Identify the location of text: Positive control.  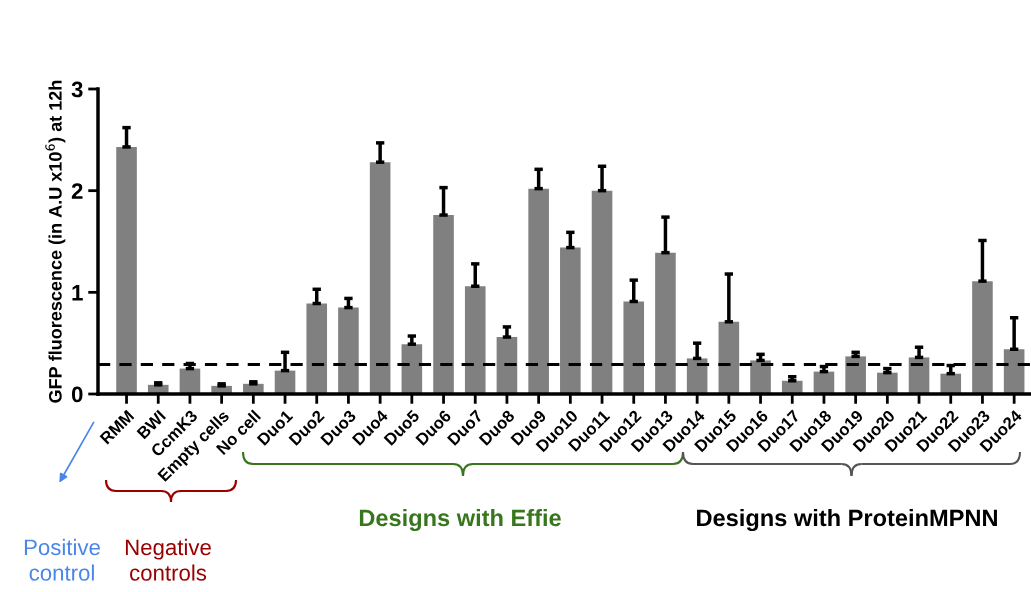
(62, 559).